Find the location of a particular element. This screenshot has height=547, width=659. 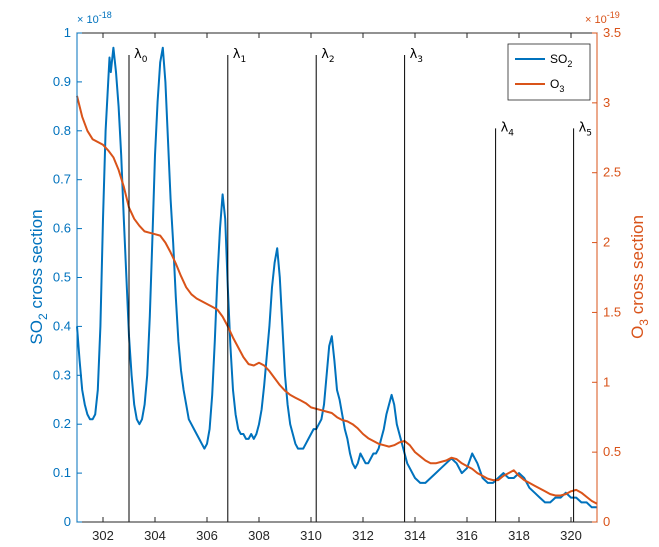

right-multiplier-base: × 10 is located at coordinates (596, 20).